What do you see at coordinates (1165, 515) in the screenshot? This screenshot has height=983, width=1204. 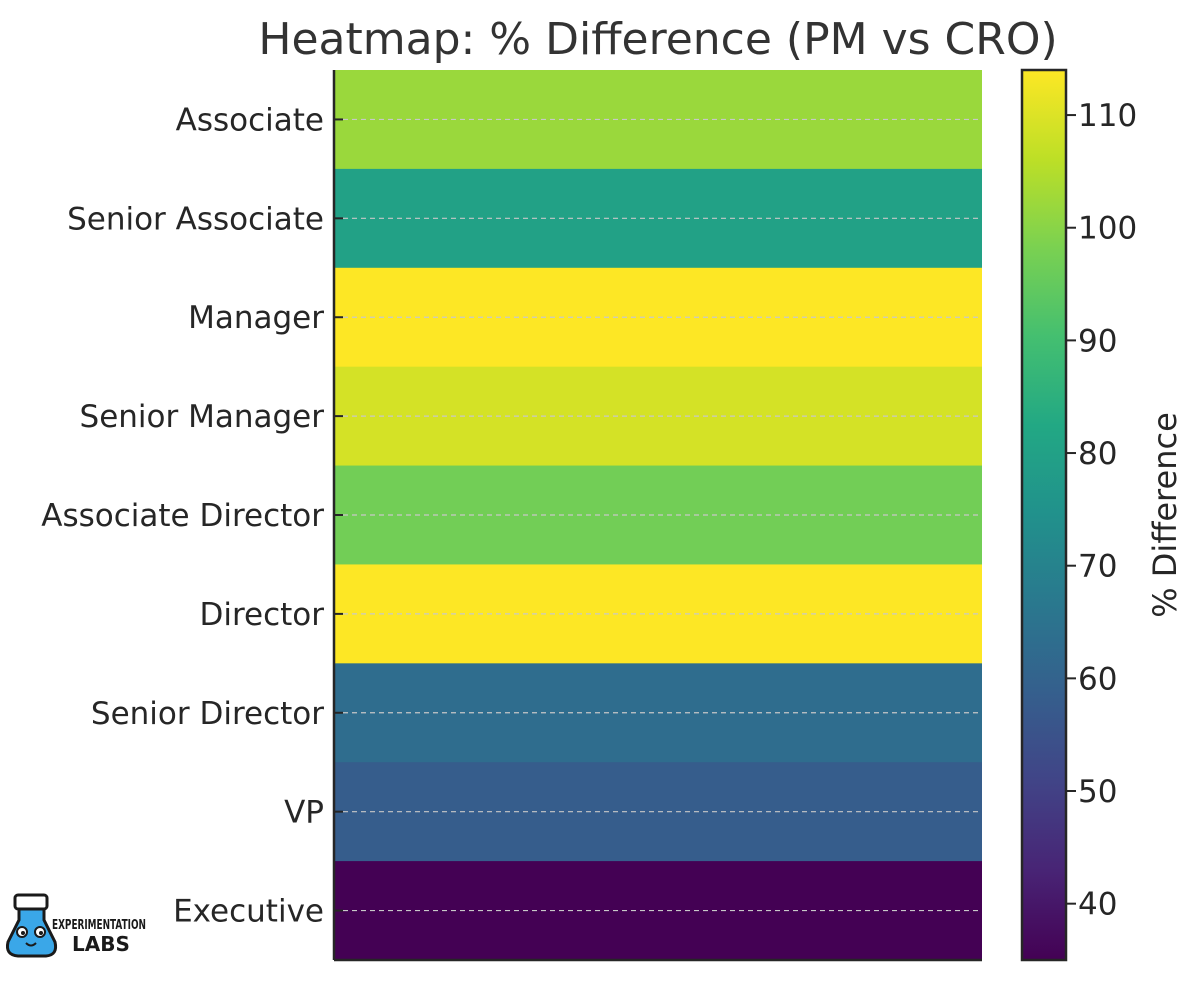 I see `colorbar-label: % Difference` at bounding box center [1165, 515].